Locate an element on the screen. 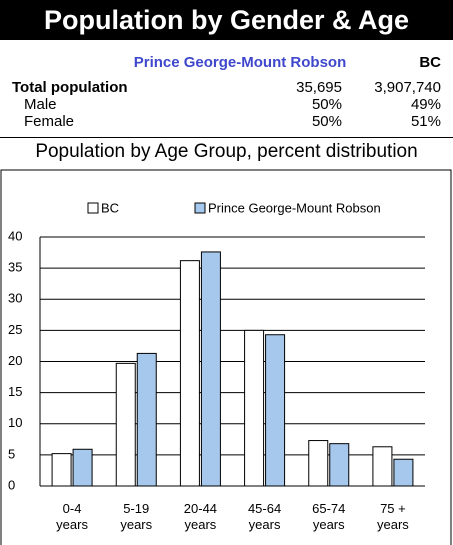 This screenshot has width=453, height=545. y-tick-label: 10 is located at coordinates (15, 422).